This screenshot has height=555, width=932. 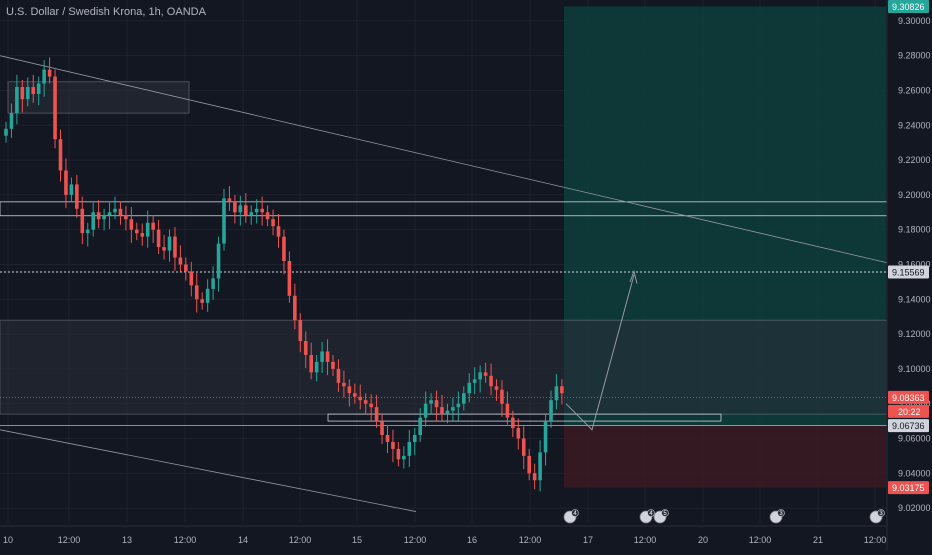 What do you see at coordinates (524, 417) in the screenshot?
I see `support-zone` at bounding box center [524, 417].